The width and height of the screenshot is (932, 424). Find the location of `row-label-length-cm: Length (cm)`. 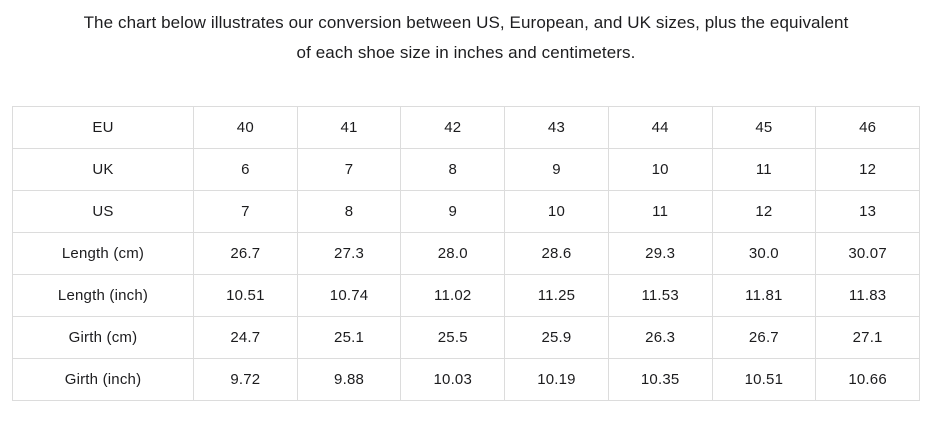

row-label-length-cm: Length (cm) is located at coordinates (103, 253).